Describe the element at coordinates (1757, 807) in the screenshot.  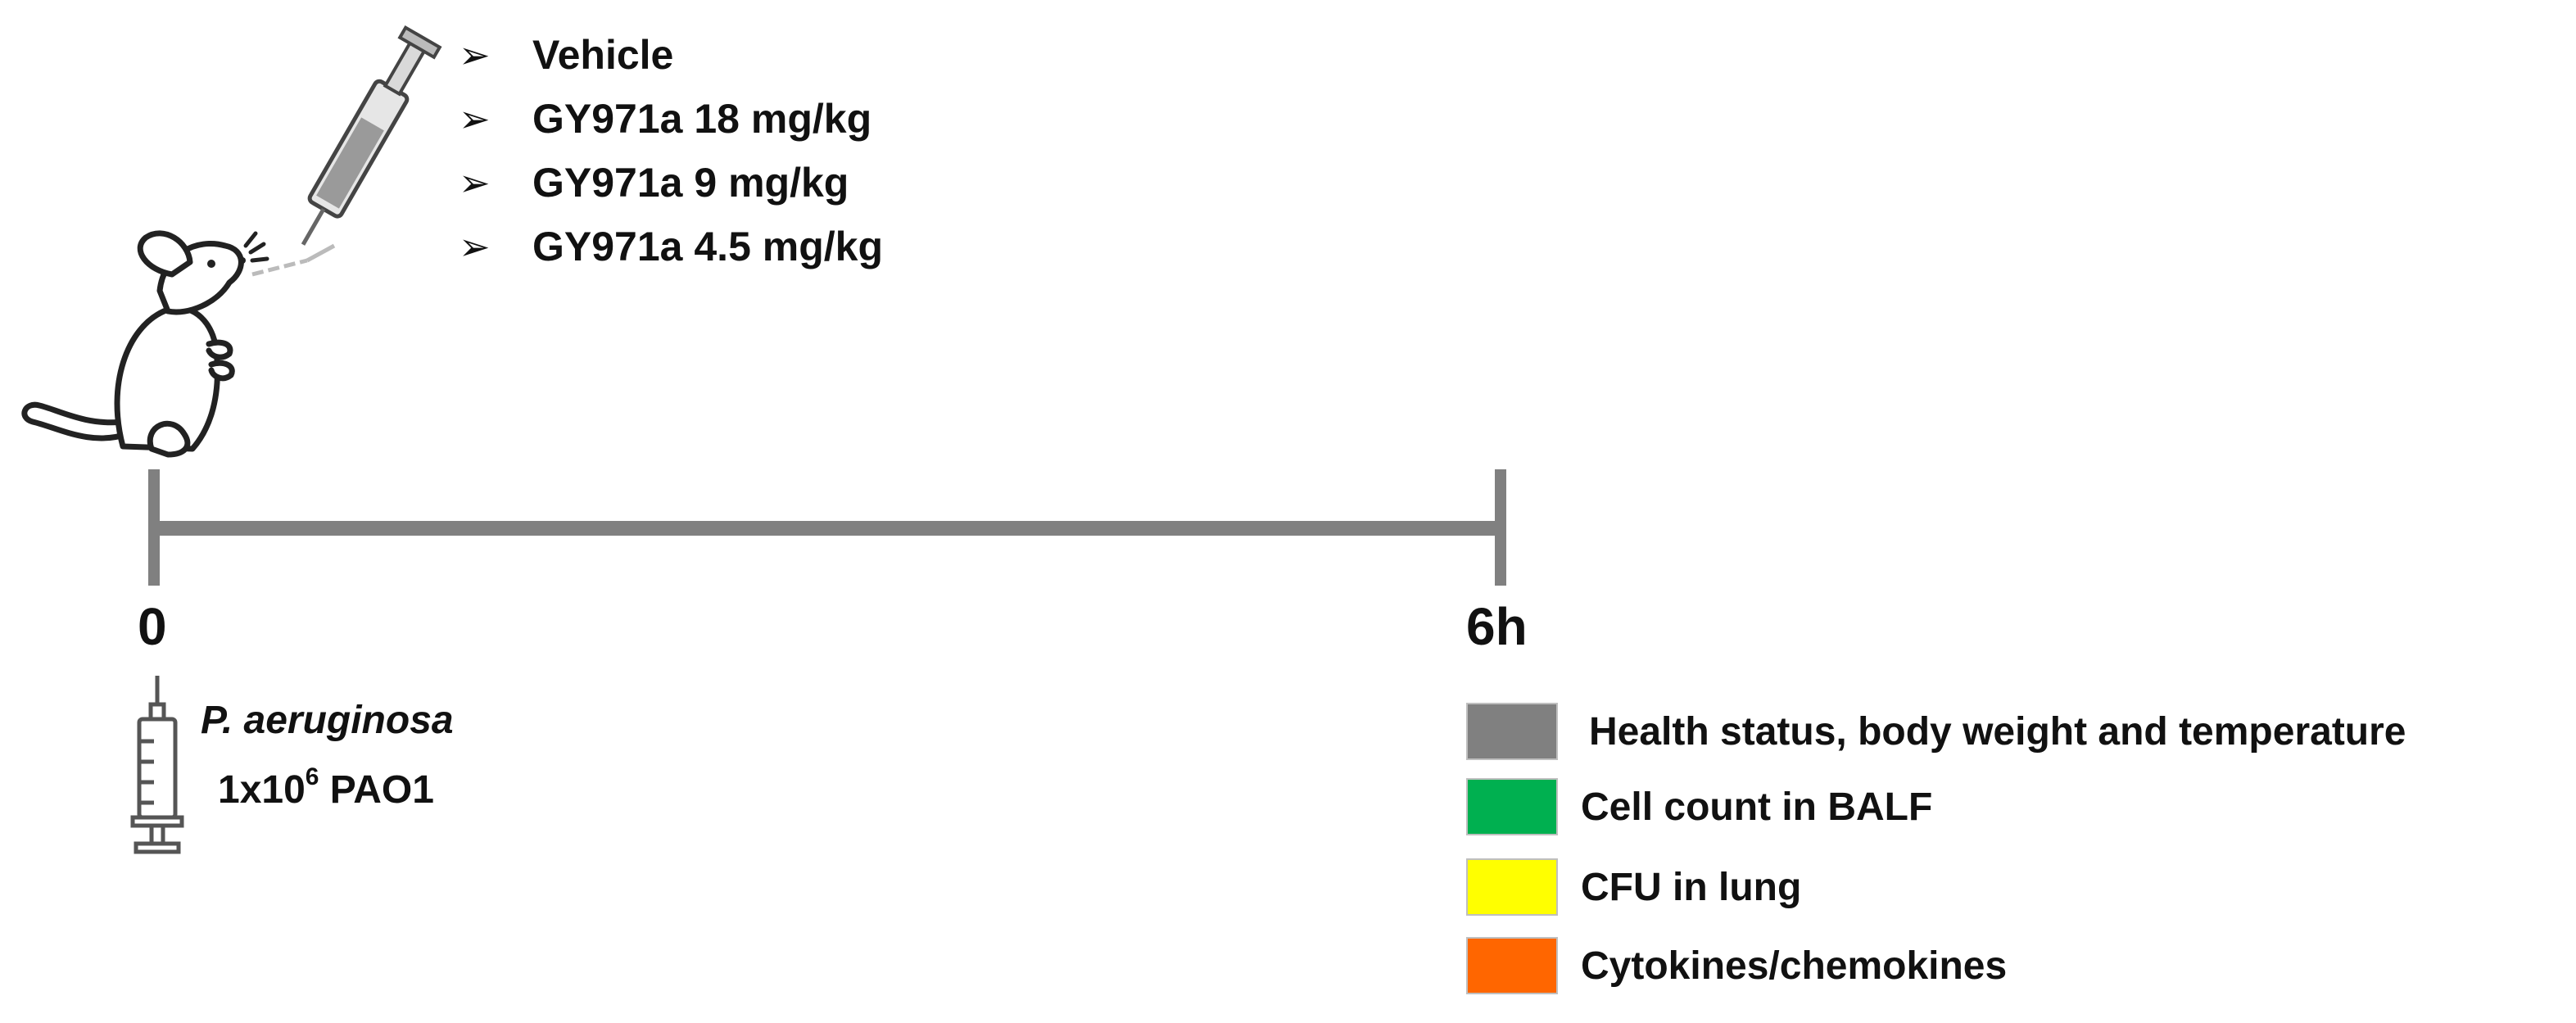
I see `legend-label: Cell count in BALF` at that location.